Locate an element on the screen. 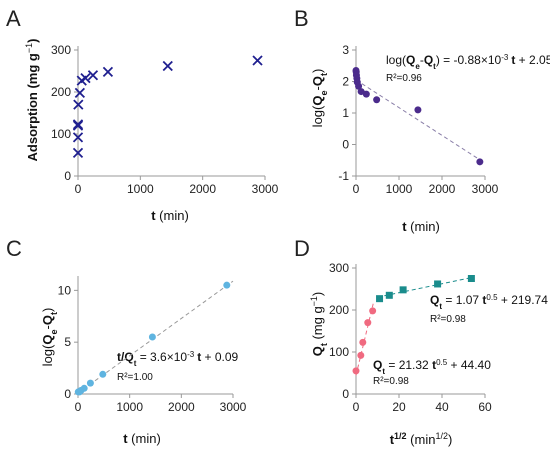 The image size is (550, 456). x-axis-title-a: t (min) is located at coordinates (170, 215).